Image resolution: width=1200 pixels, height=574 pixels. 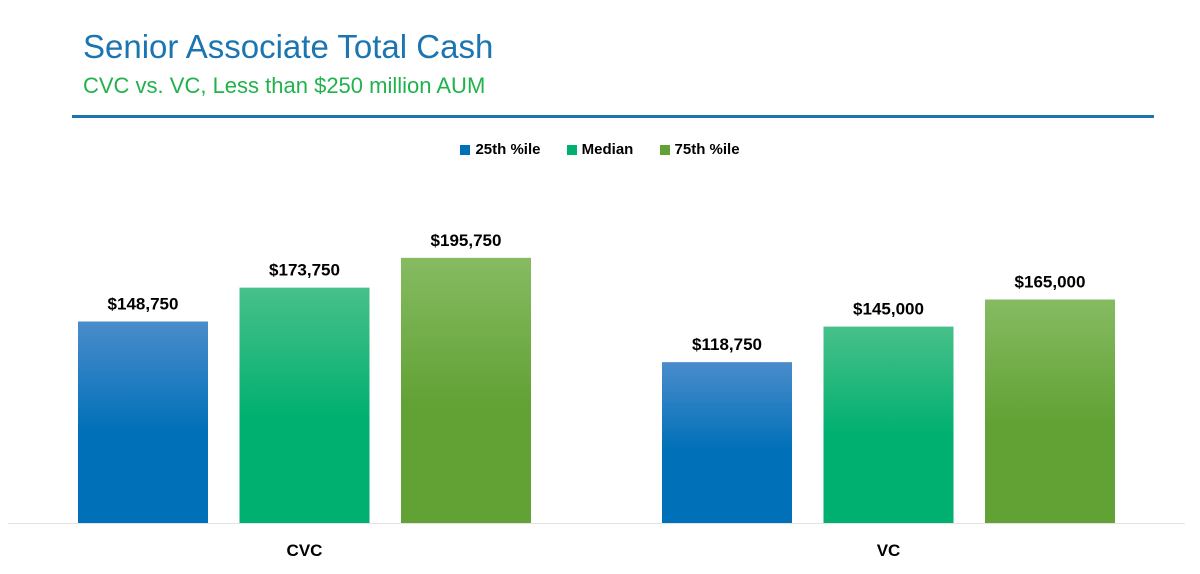 What do you see at coordinates (707, 149) in the screenshot?
I see `legend-label: 75th %ile` at bounding box center [707, 149].